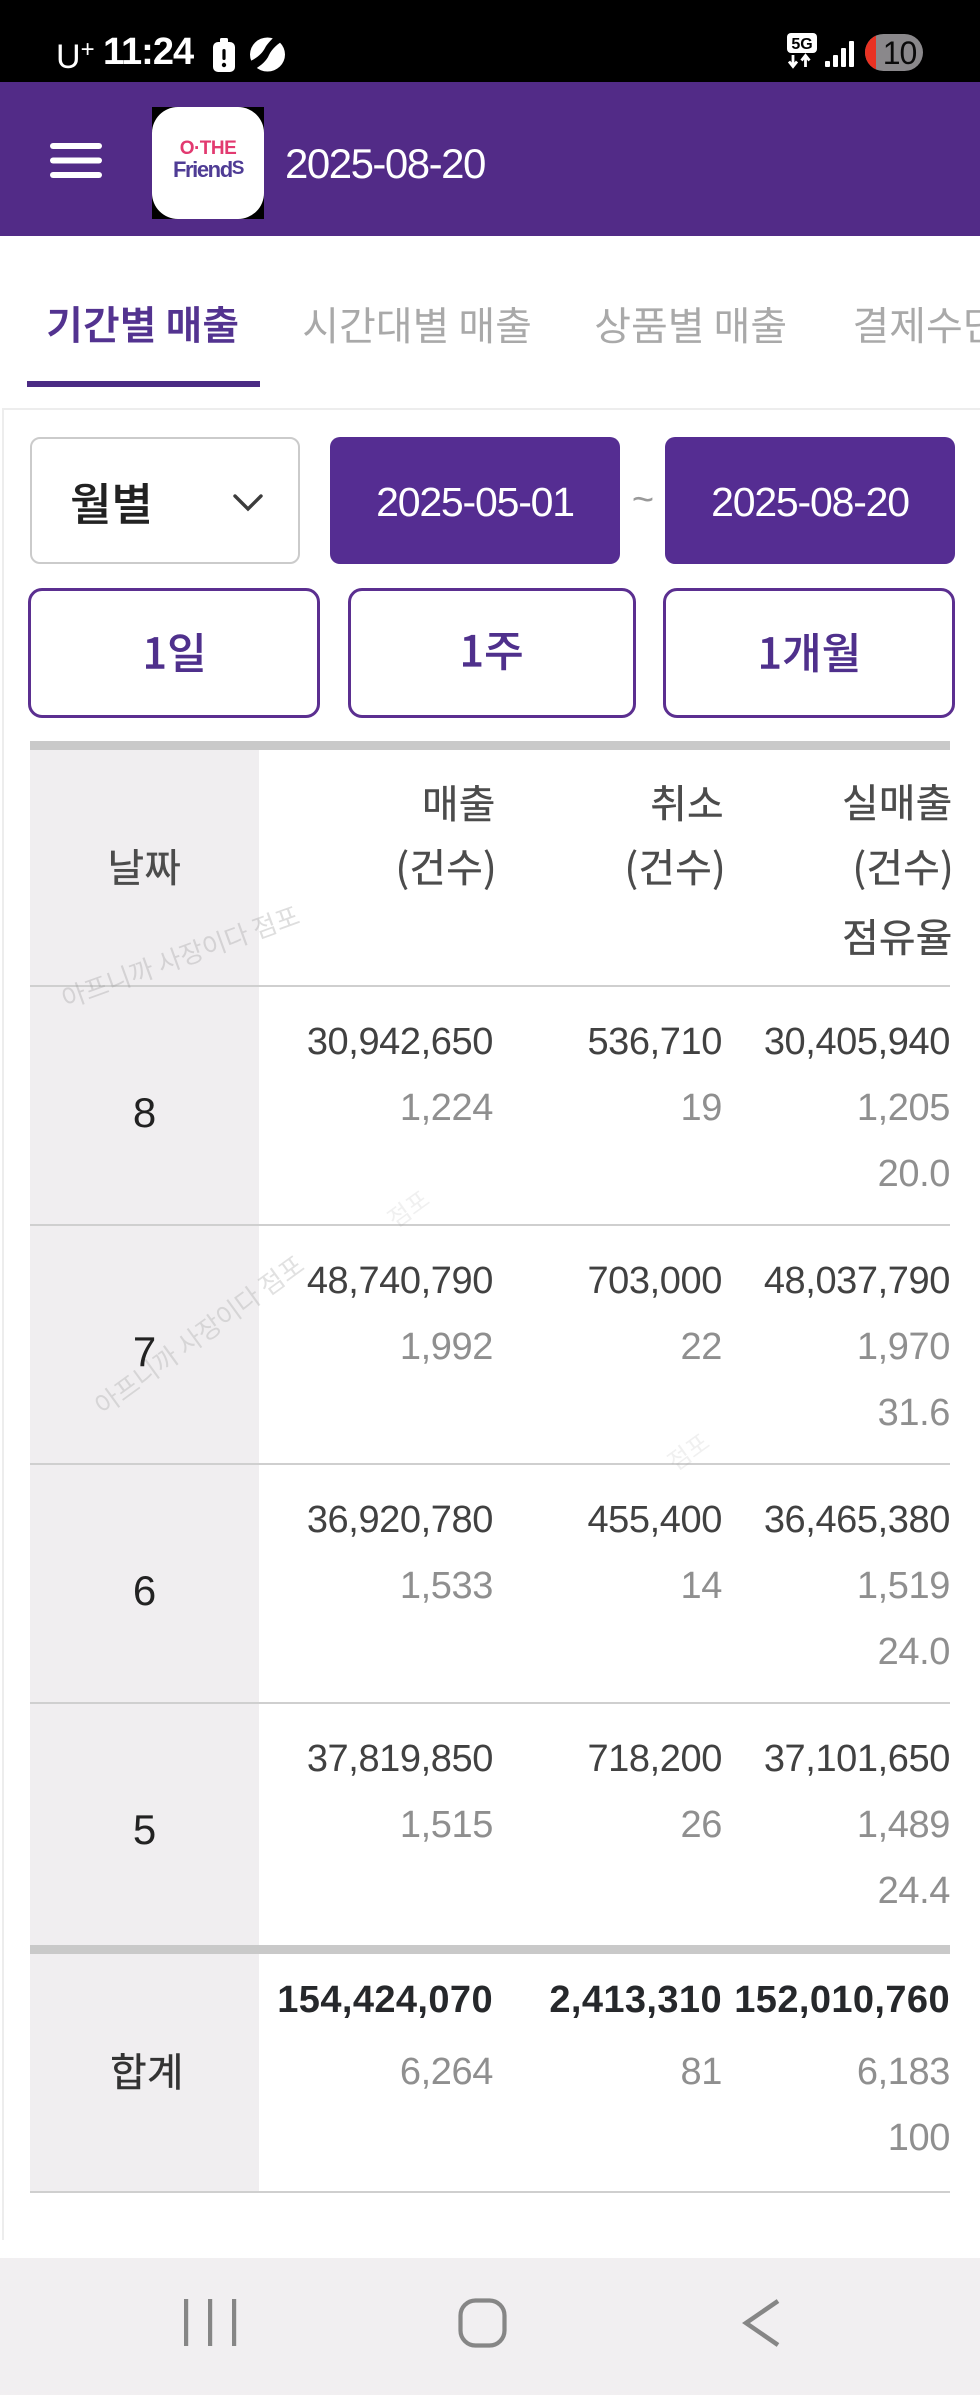 The width and height of the screenshot is (980, 2395). What do you see at coordinates (801, 44) in the screenshot?
I see `svg-text: 5G` at bounding box center [801, 44].